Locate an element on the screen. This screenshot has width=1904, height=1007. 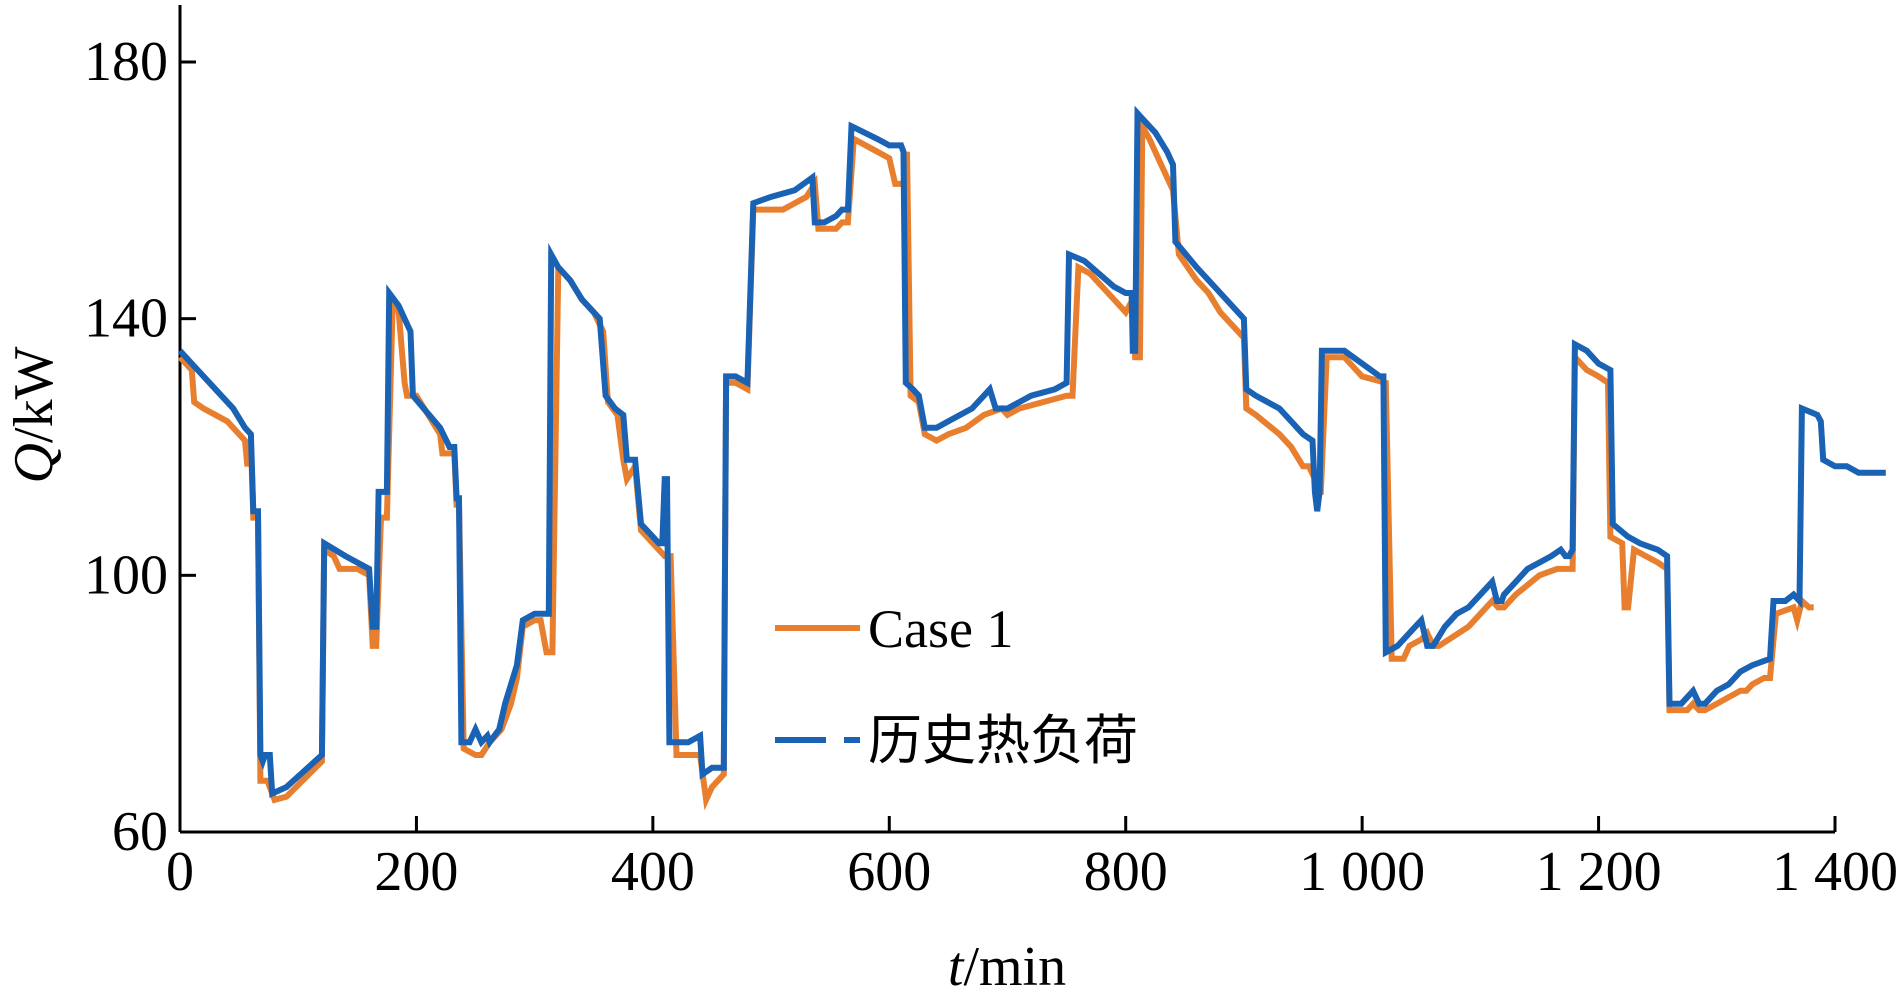
legend-label: 历史热负荷 is located at coordinates (1003, 741).